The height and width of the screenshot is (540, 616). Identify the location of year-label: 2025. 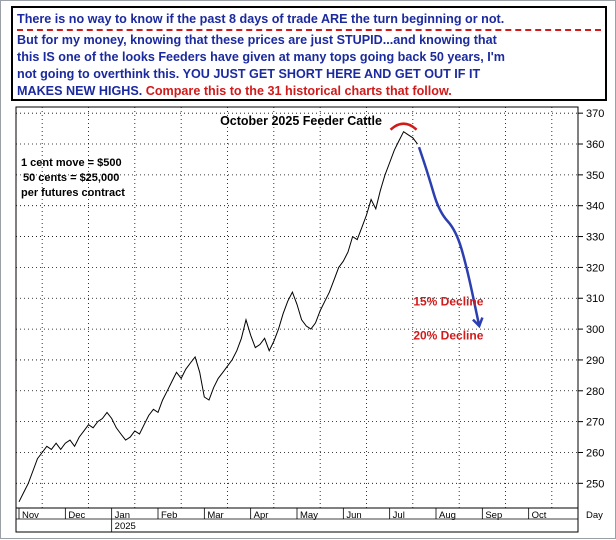
(125, 526).